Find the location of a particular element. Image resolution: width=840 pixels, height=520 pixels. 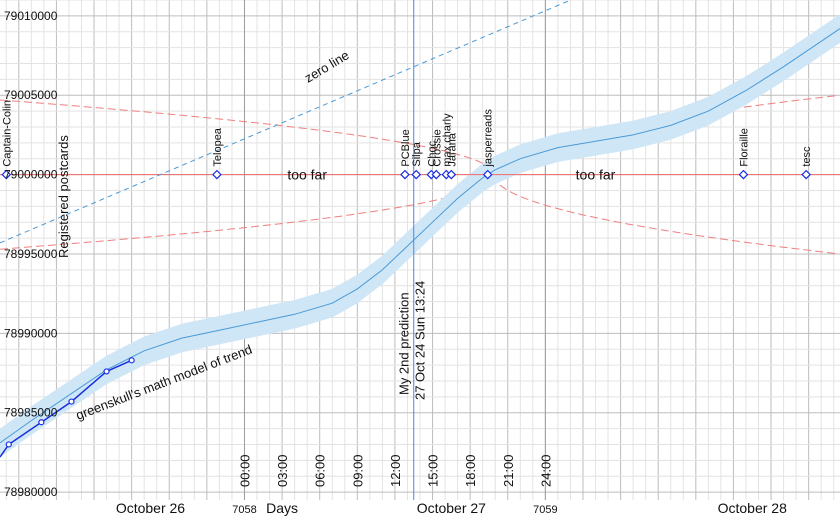

prediction-name-label: max.charly is located at coordinates (447, 140).